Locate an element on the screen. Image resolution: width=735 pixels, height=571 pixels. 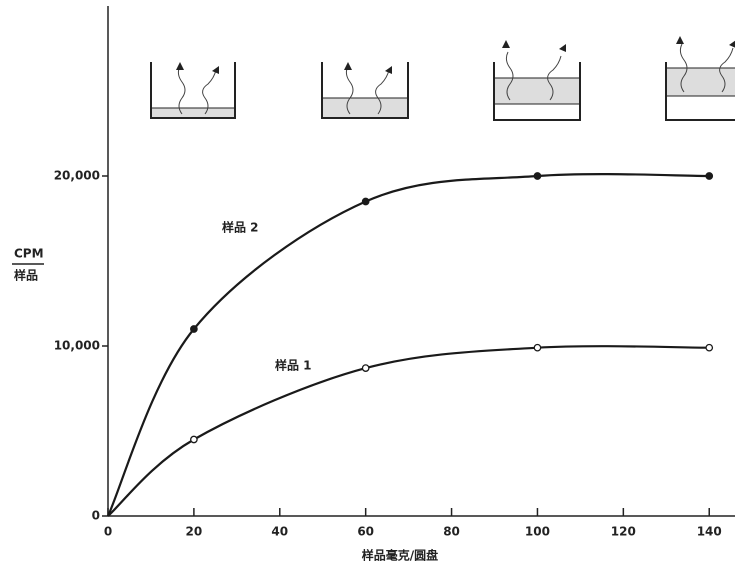
y-label-bottom: 样品 is located at coordinates (26, 275).